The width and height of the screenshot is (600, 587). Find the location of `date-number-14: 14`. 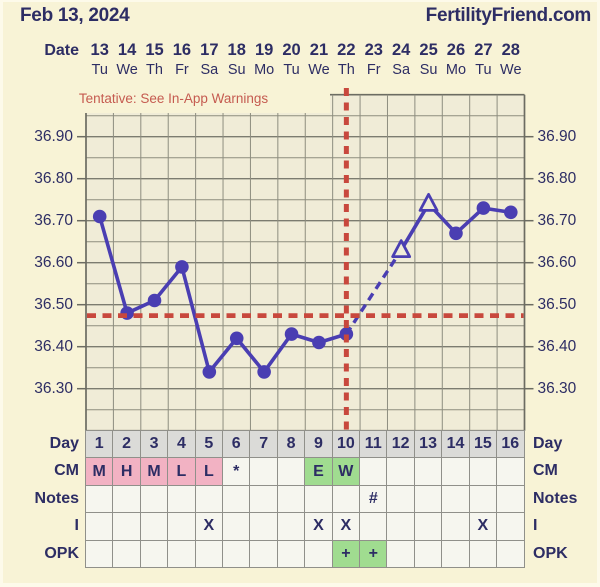

date-number-14: 14 is located at coordinates (127, 50).